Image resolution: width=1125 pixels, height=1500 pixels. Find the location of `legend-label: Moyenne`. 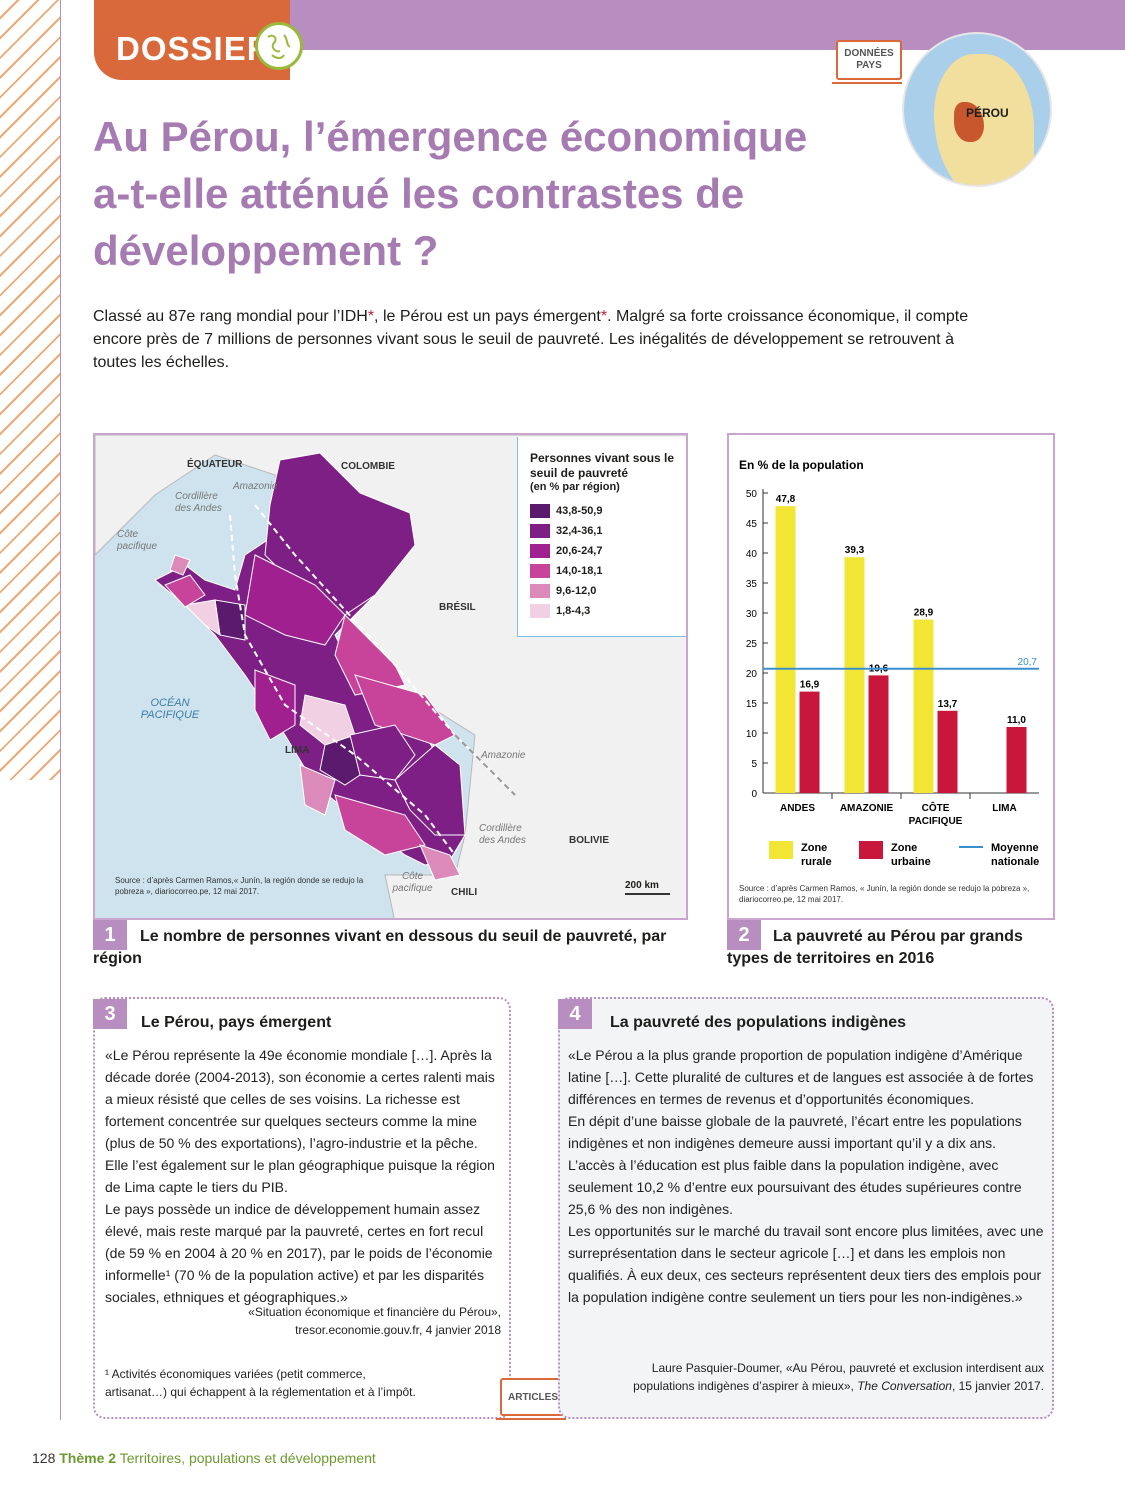

legend-label: Moyenne is located at coordinates (1015, 848).